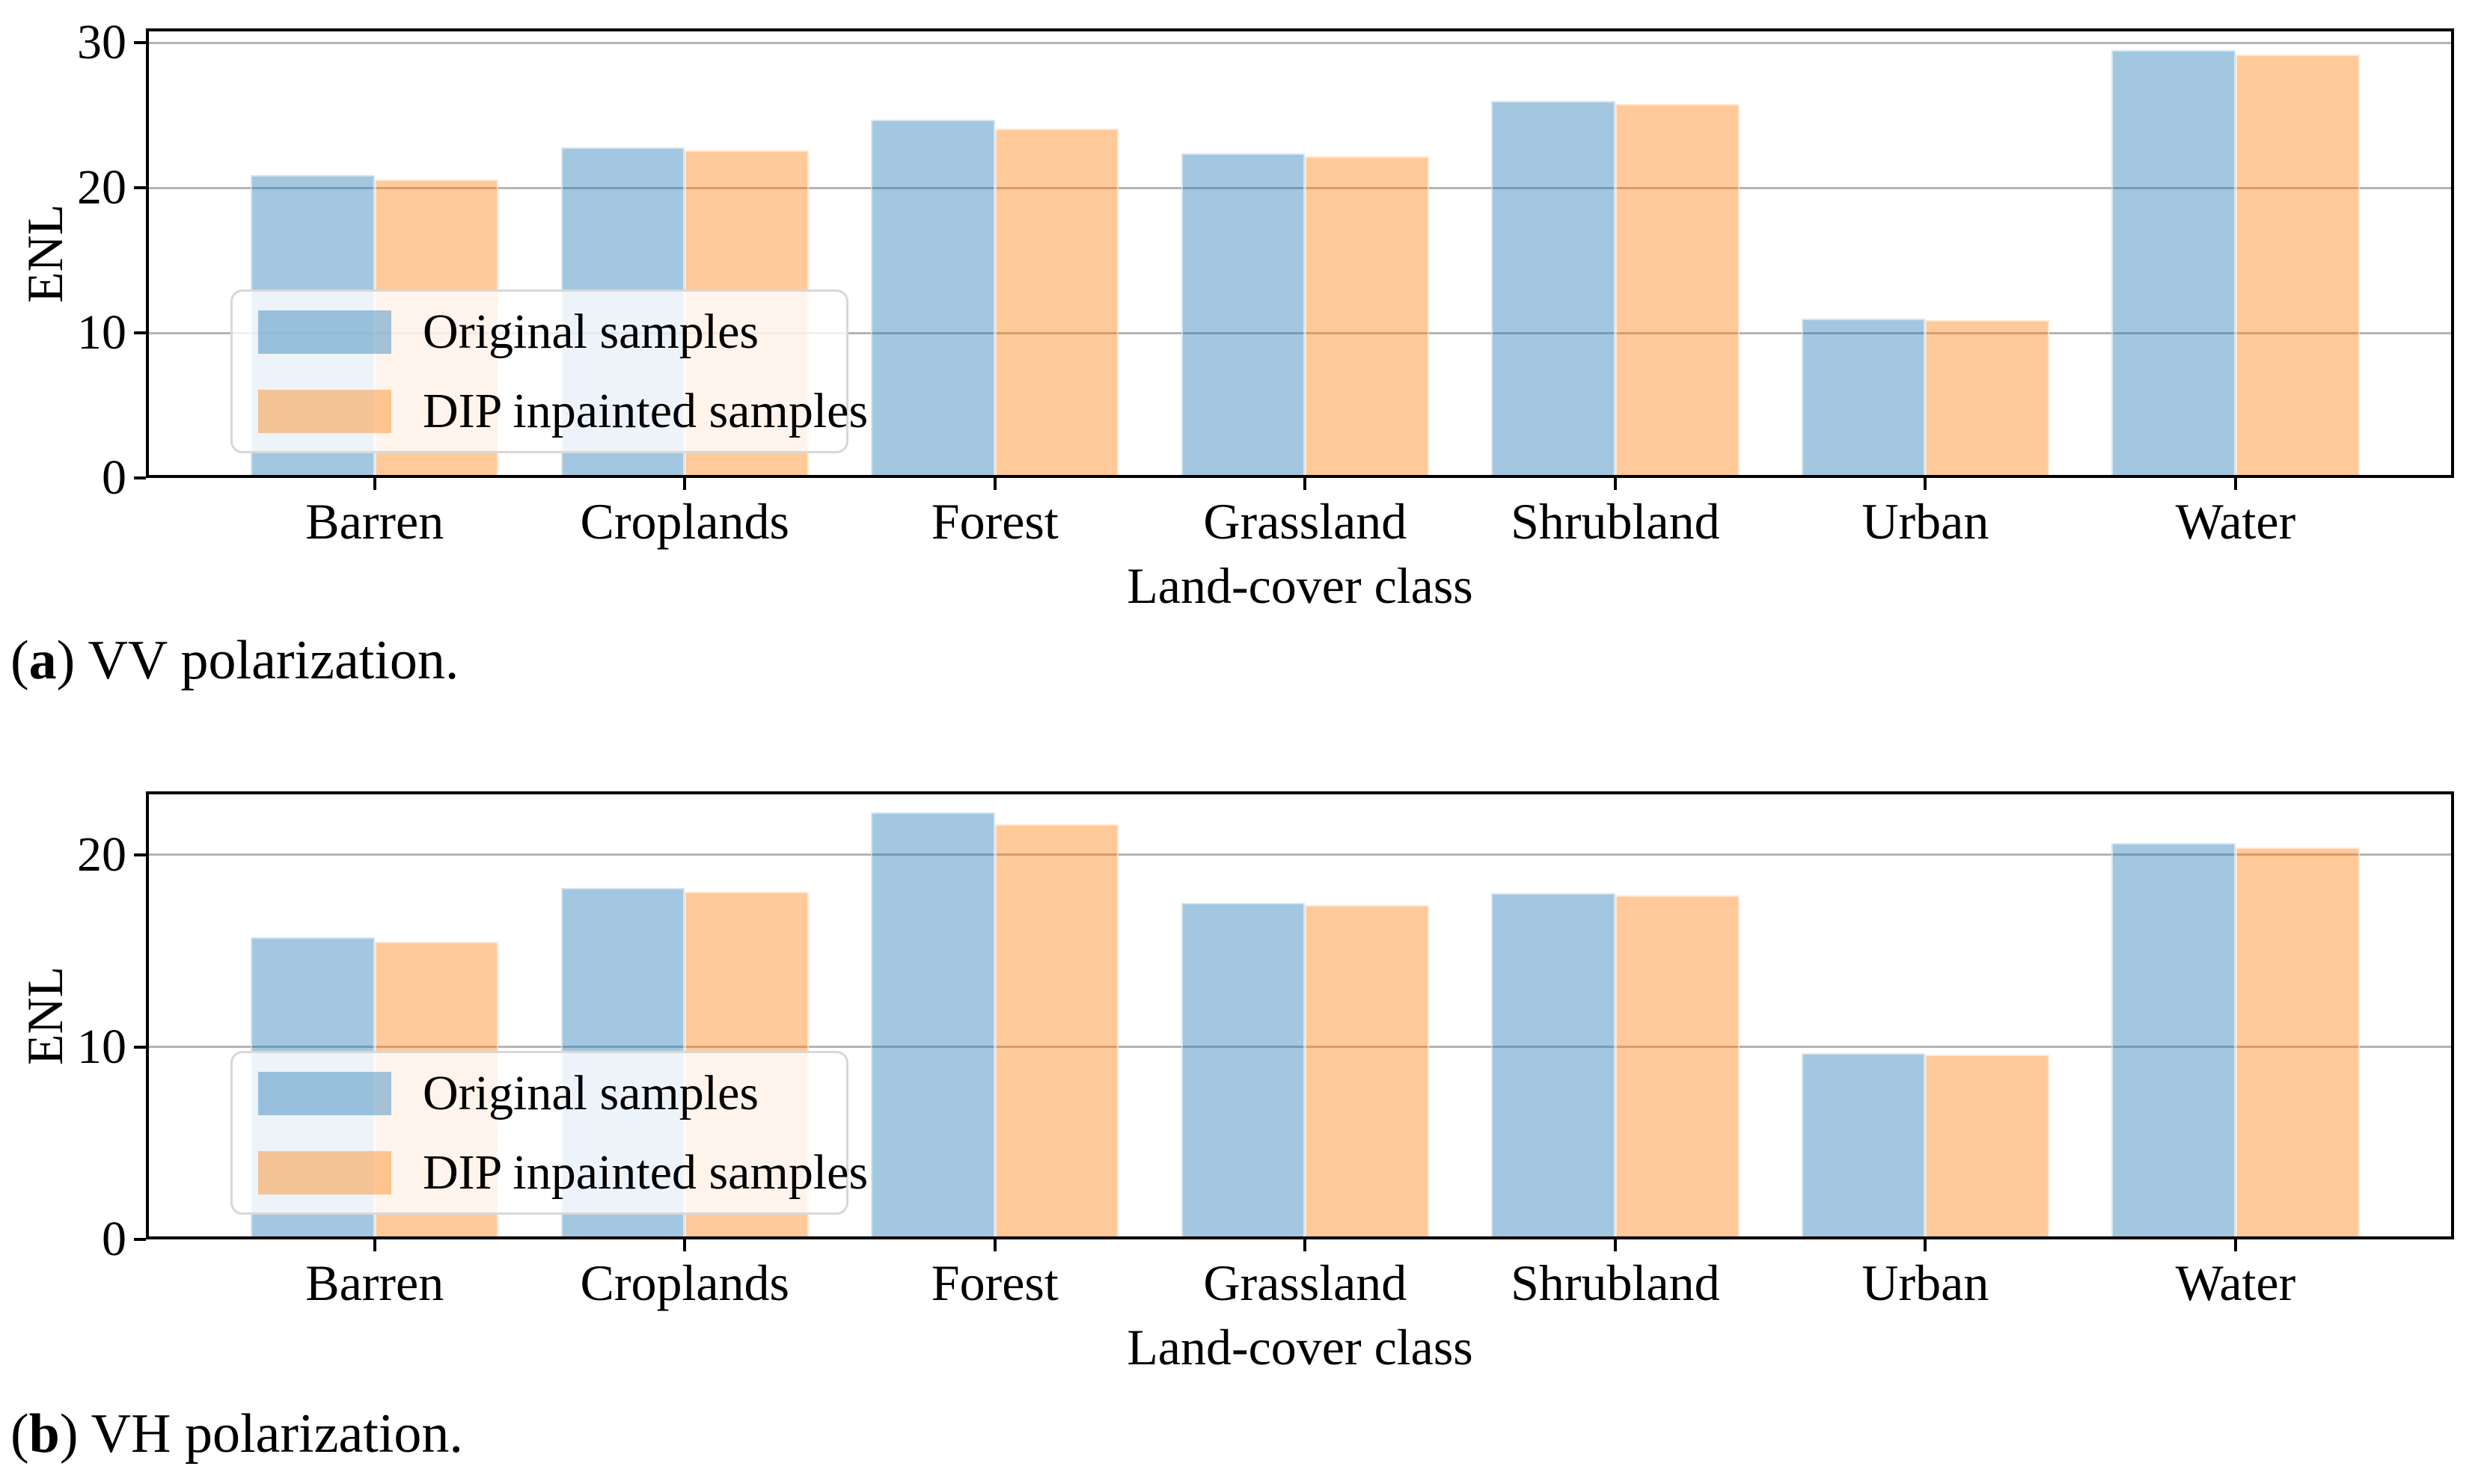 The image size is (2475, 1484). I want to click on gridline-y30, so click(1300, 42).